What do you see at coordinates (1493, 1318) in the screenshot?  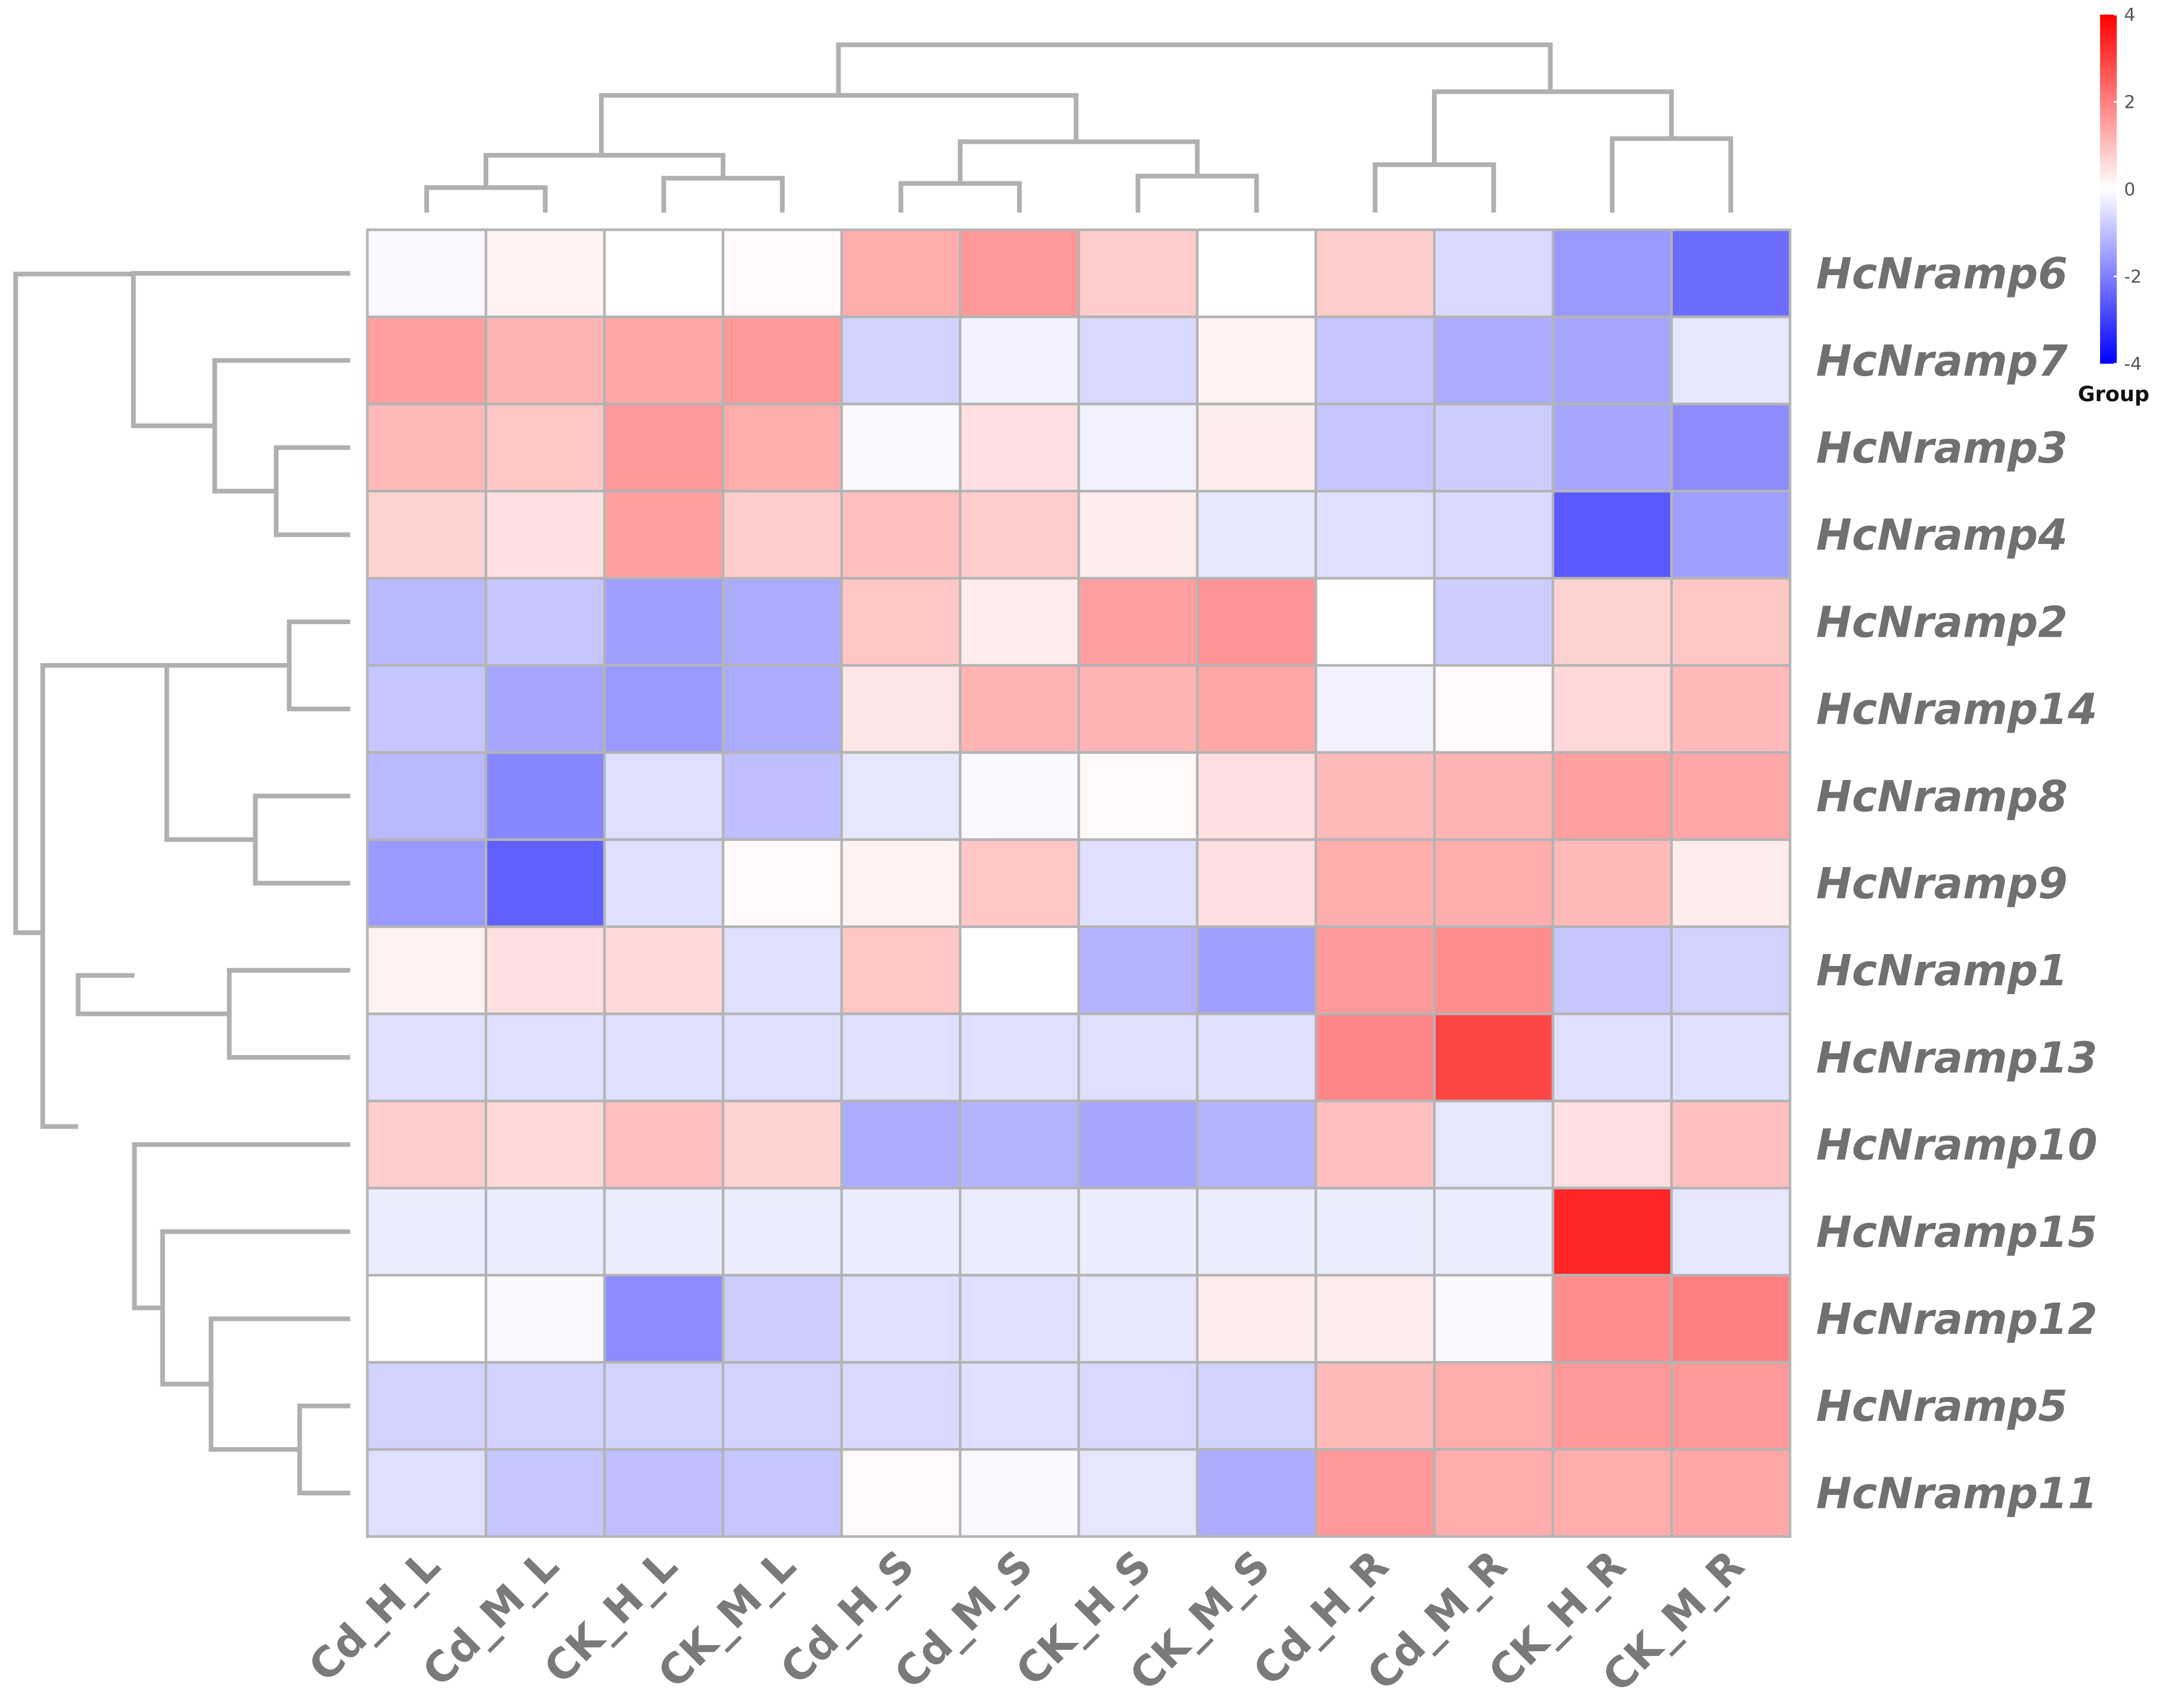 I see `heatmap-cell-HcNramp12-Cd_M_R` at bounding box center [1493, 1318].